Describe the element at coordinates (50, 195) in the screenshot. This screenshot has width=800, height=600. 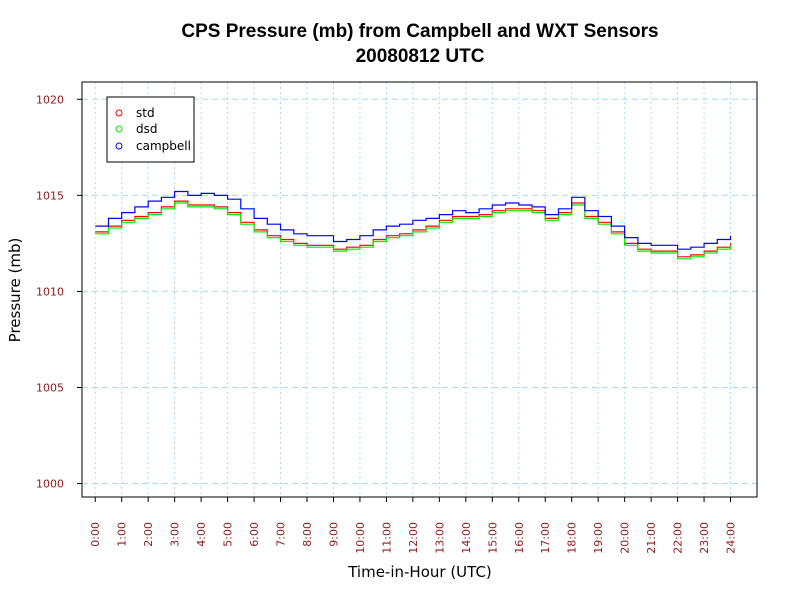
I see `y-tick-label: 1015` at that location.